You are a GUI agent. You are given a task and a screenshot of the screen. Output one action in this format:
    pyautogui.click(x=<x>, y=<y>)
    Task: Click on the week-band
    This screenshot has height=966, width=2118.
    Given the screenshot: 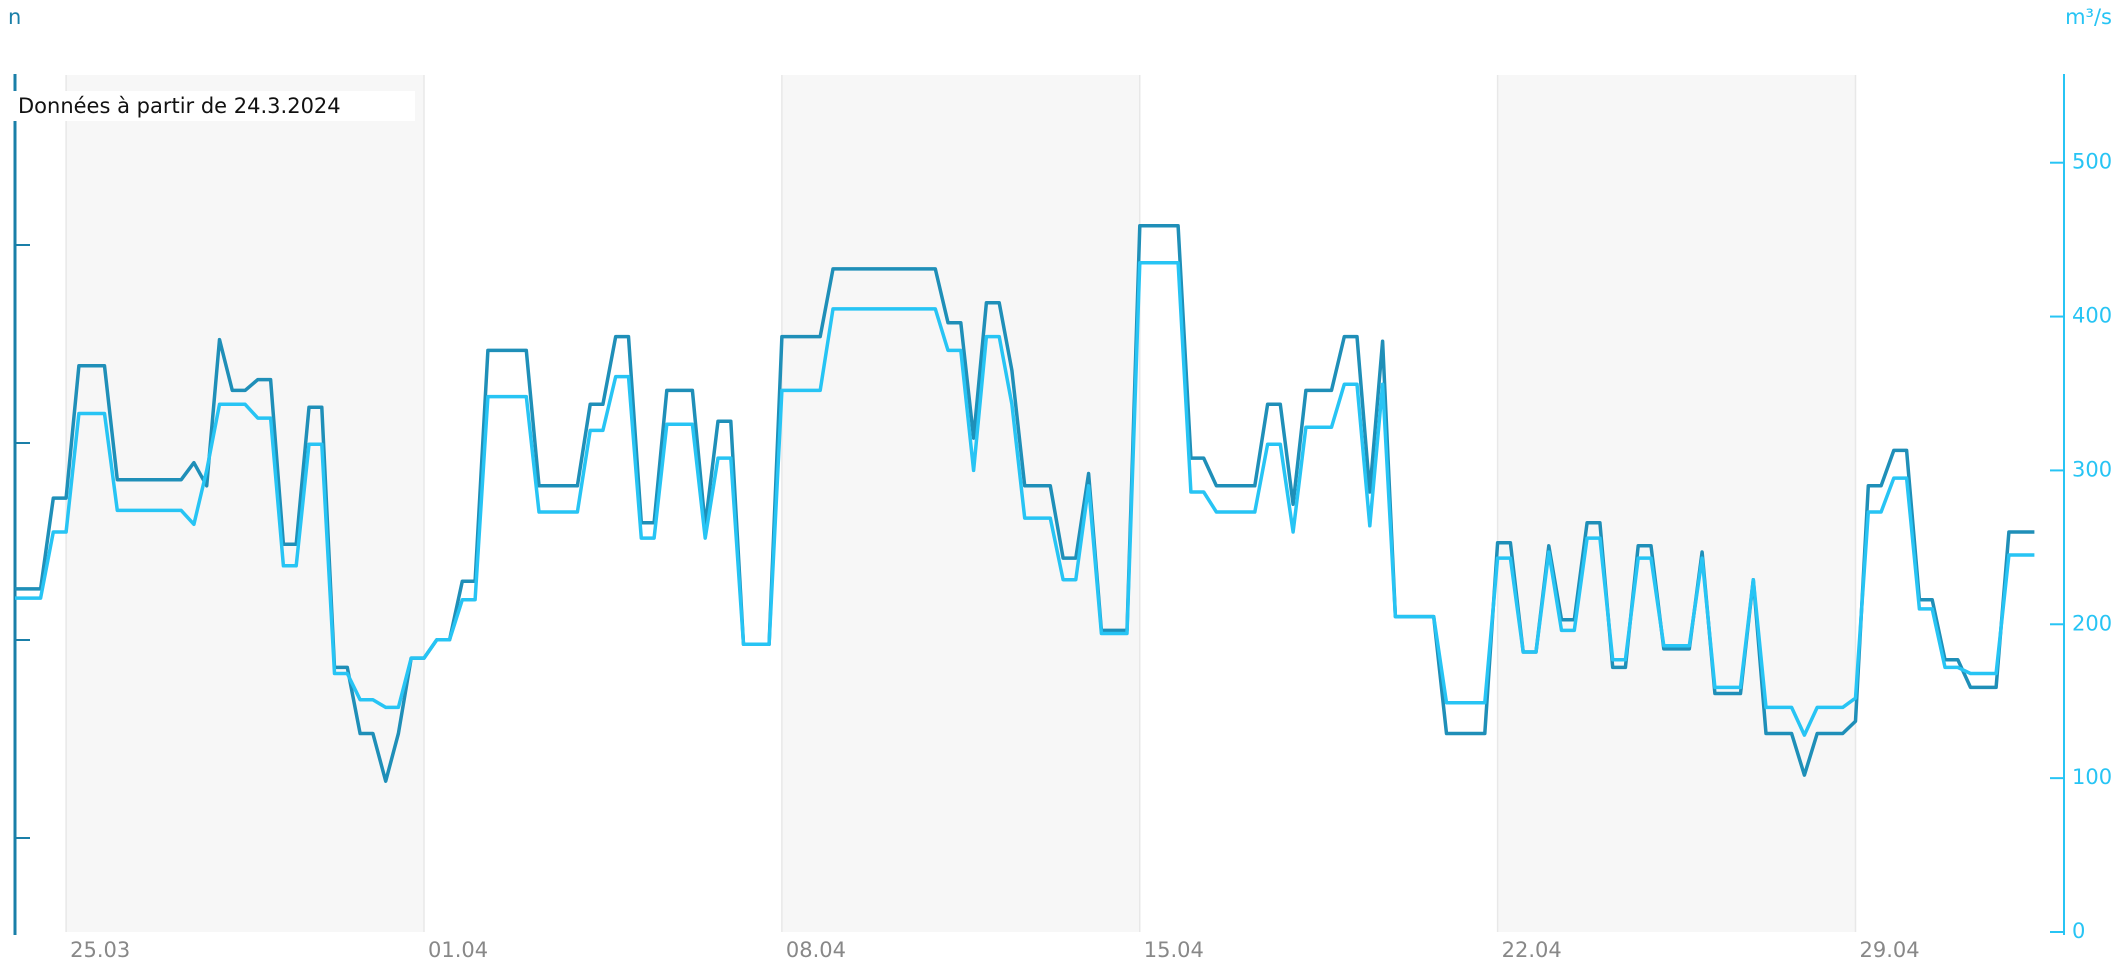 What is the action you would take?
    pyautogui.click(x=245, y=503)
    